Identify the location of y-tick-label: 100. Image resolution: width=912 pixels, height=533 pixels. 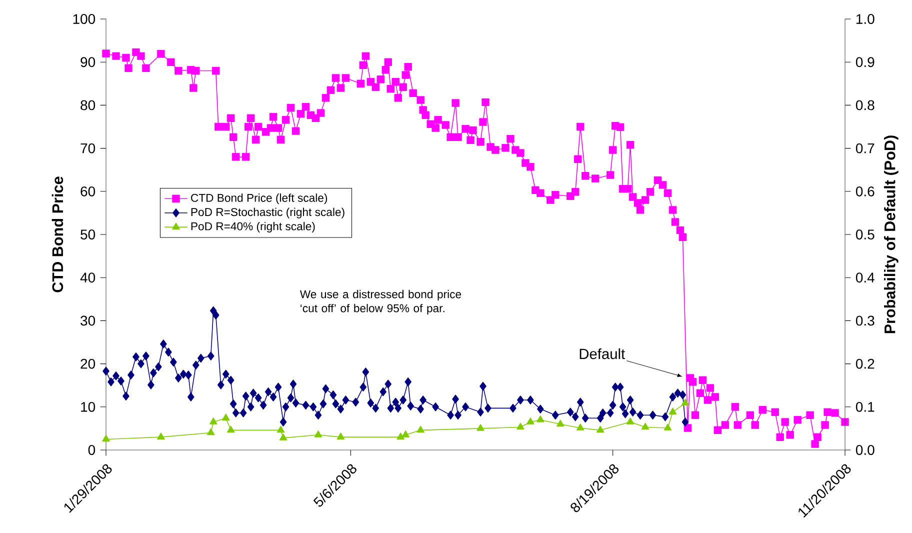
(84, 19).